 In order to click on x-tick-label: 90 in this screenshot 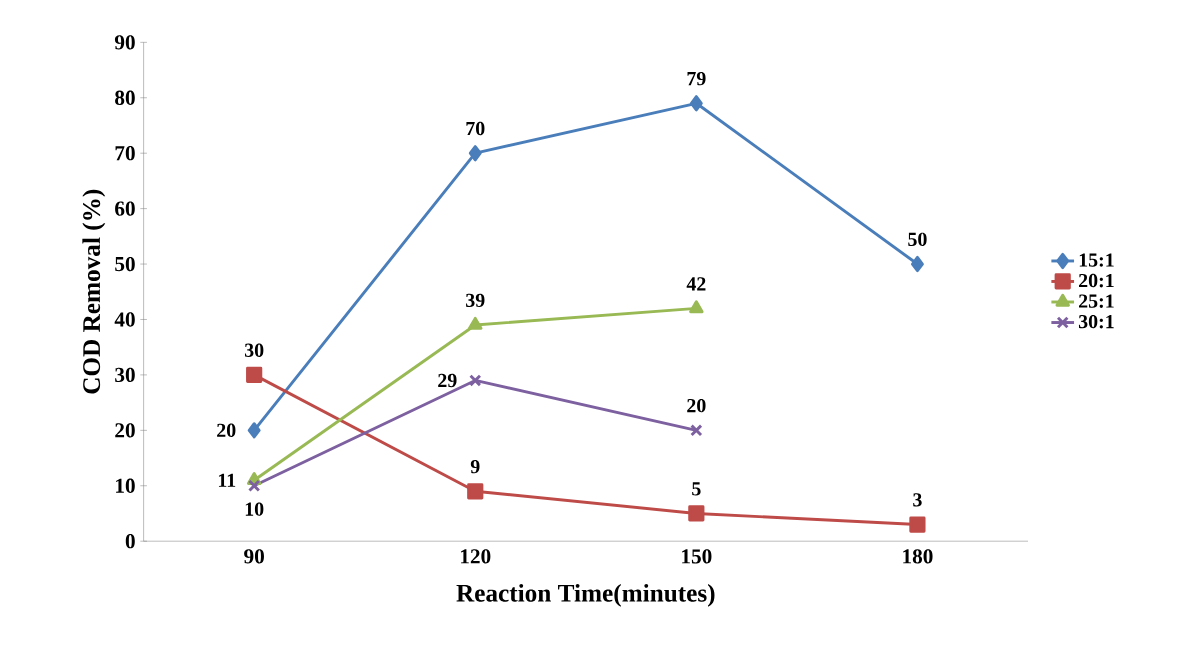, I will do `click(254, 556)`.